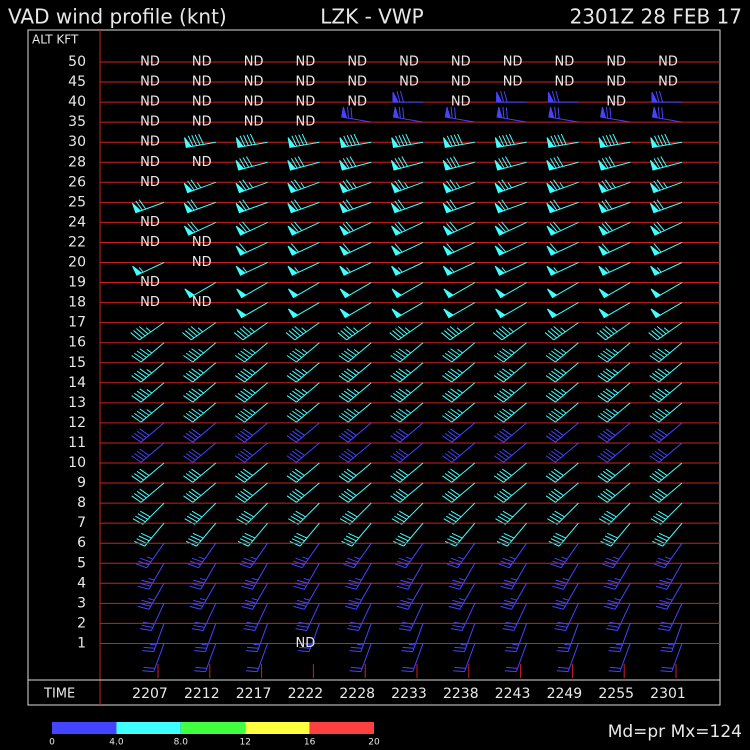  What do you see at coordinates (77, 102) in the screenshot?
I see `y-tick-label: 40` at bounding box center [77, 102].